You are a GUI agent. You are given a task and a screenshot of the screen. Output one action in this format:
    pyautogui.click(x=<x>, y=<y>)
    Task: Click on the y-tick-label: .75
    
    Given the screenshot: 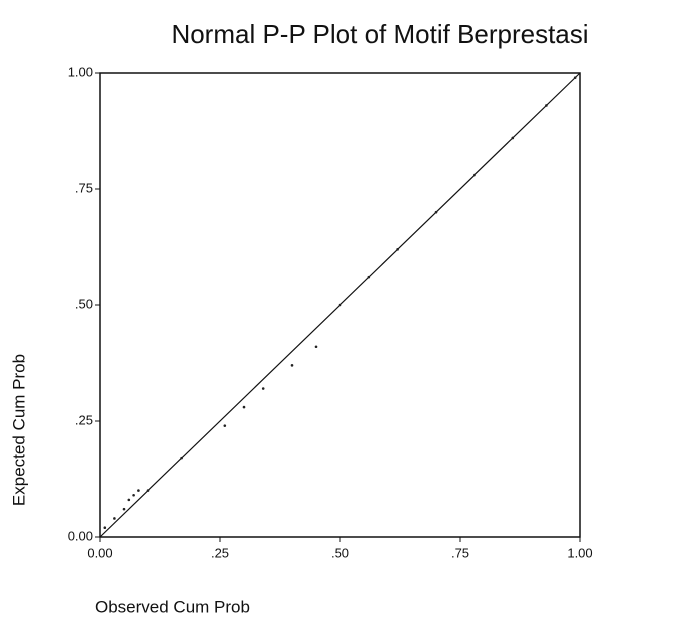 What is the action you would take?
    pyautogui.click(x=84, y=187)
    